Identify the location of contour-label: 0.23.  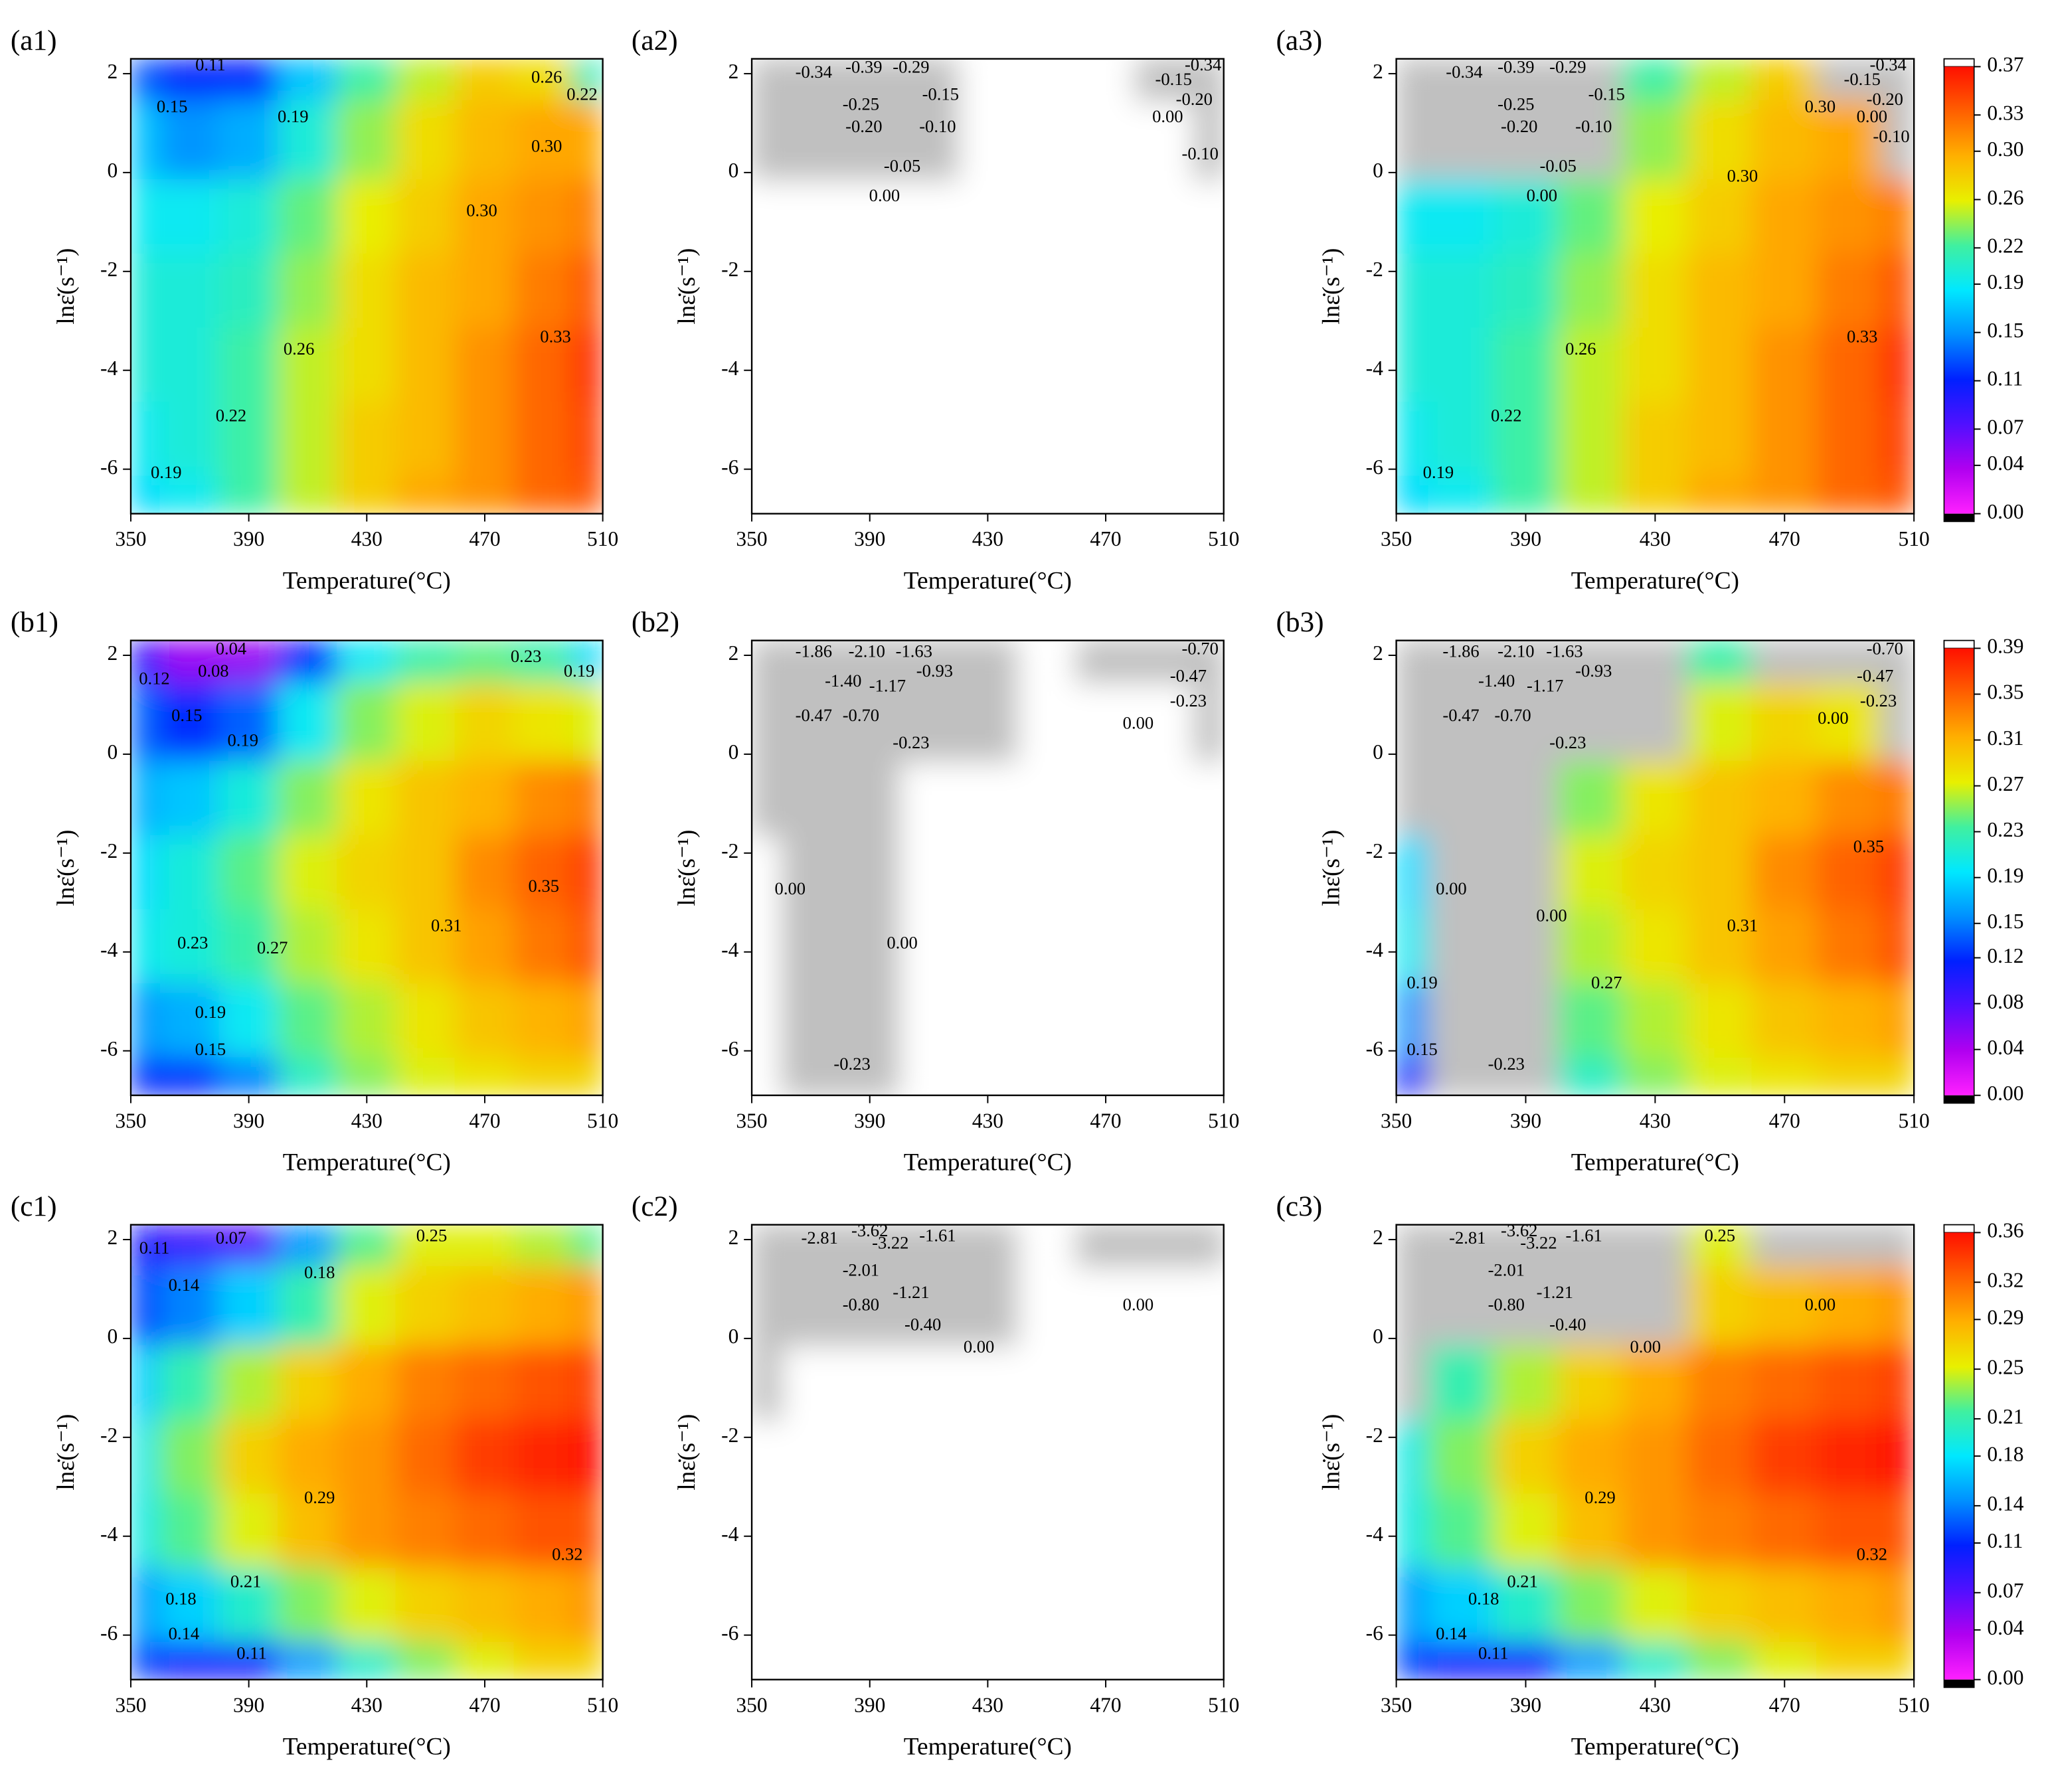
(192, 943).